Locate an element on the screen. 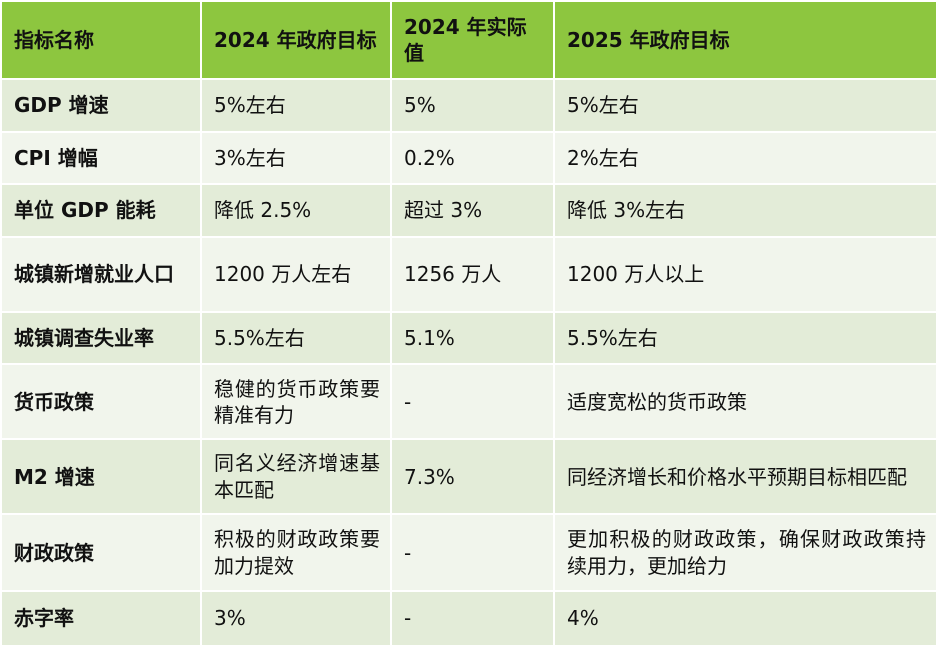 The width and height of the screenshot is (936, 647). cell-2025-target: 1200 万人以上 is located at coordinates (744, 274).